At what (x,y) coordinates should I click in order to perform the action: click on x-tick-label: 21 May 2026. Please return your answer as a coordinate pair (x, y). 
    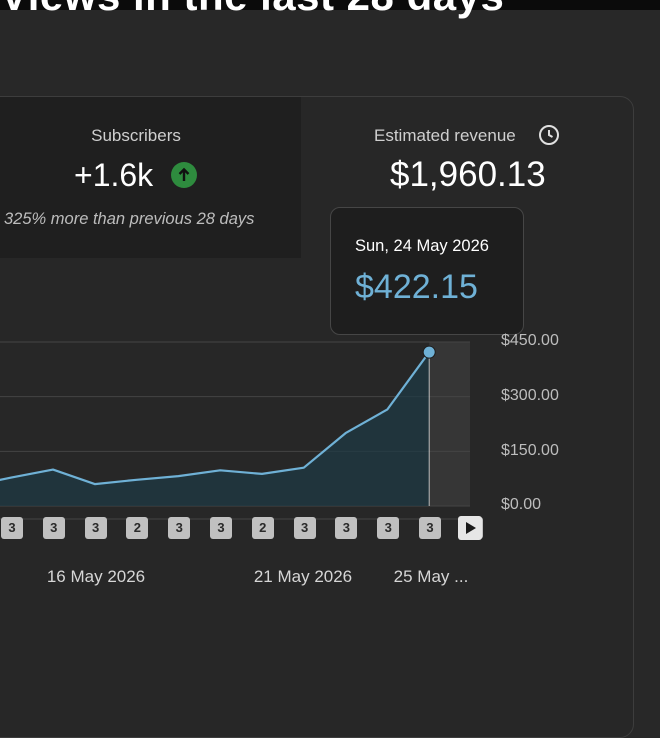
    Looking at the image, I should click on (303, 576).